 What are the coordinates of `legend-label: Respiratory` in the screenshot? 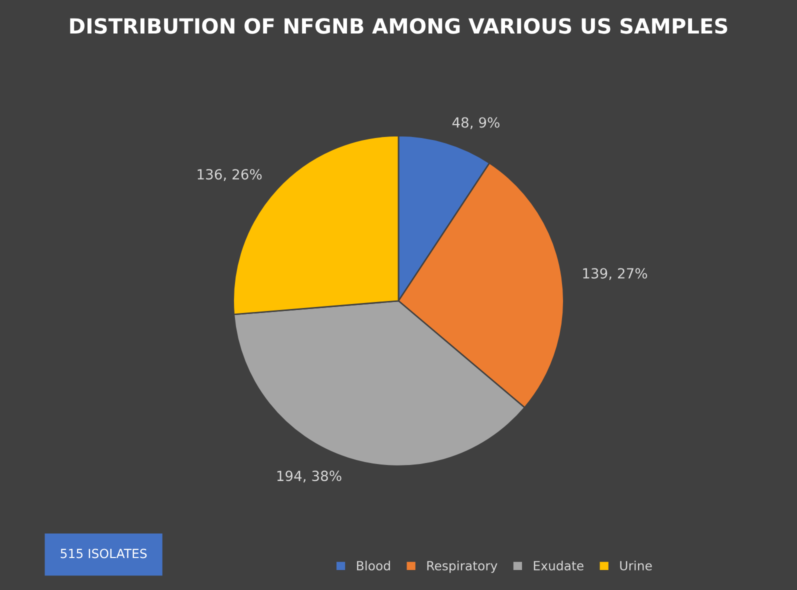 It's located at (462, 566).